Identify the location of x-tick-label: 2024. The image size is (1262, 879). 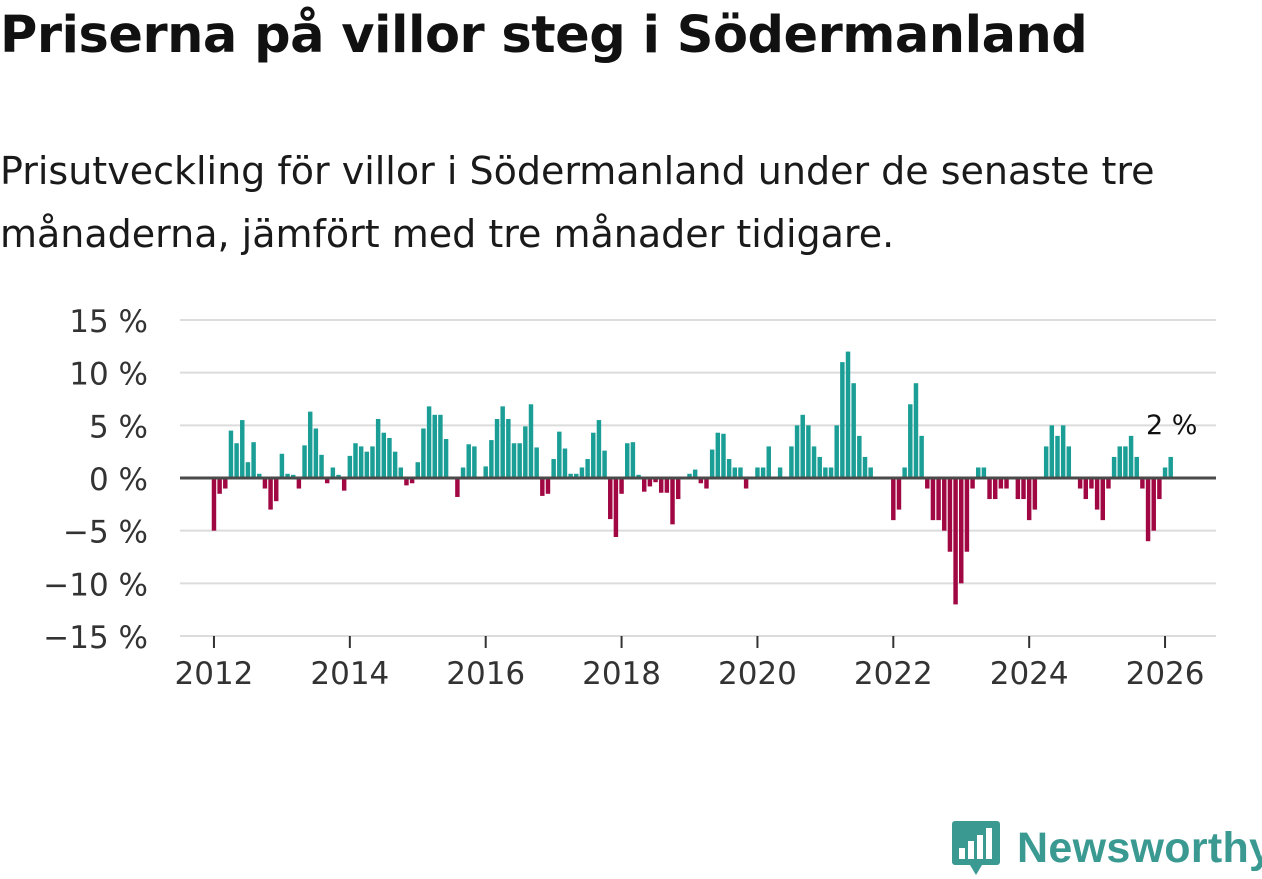
(1029, 674).